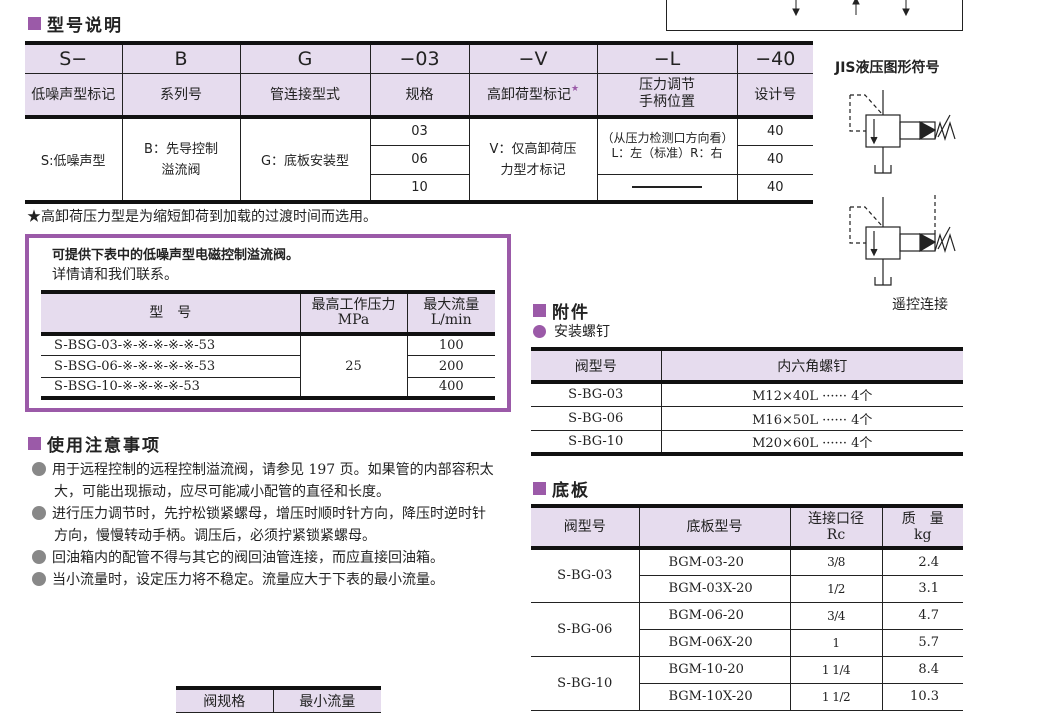 Image resolution: width=1038 pixels, height=713 pixels. I want to click on header-plate: 底板型号, so click(714, 527).